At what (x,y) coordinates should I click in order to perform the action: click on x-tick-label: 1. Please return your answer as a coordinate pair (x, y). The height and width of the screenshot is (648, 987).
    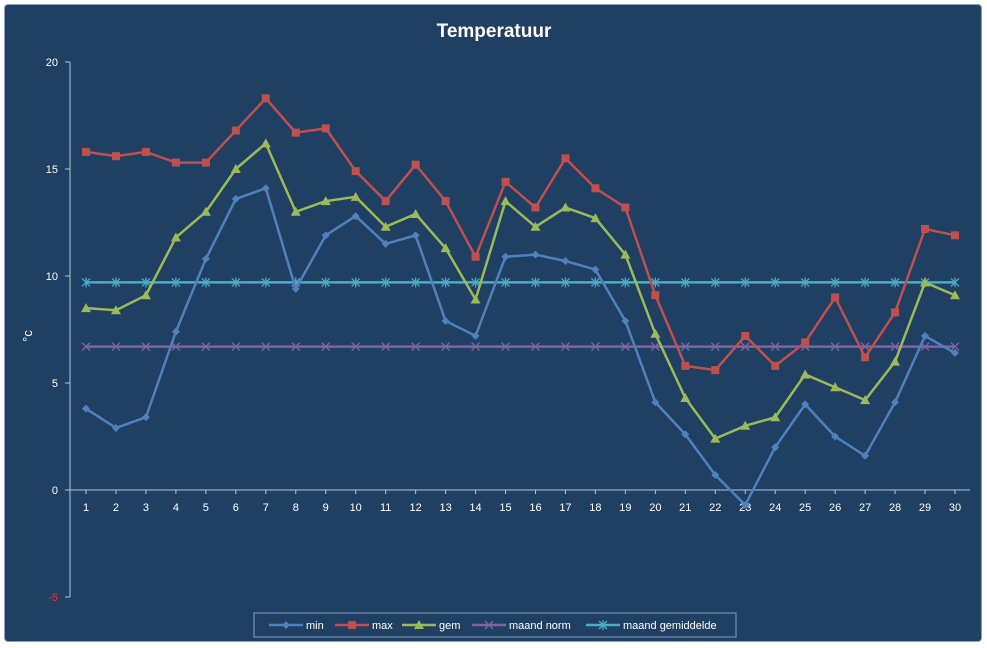
    Looking at the image, I should click on (86, 508).